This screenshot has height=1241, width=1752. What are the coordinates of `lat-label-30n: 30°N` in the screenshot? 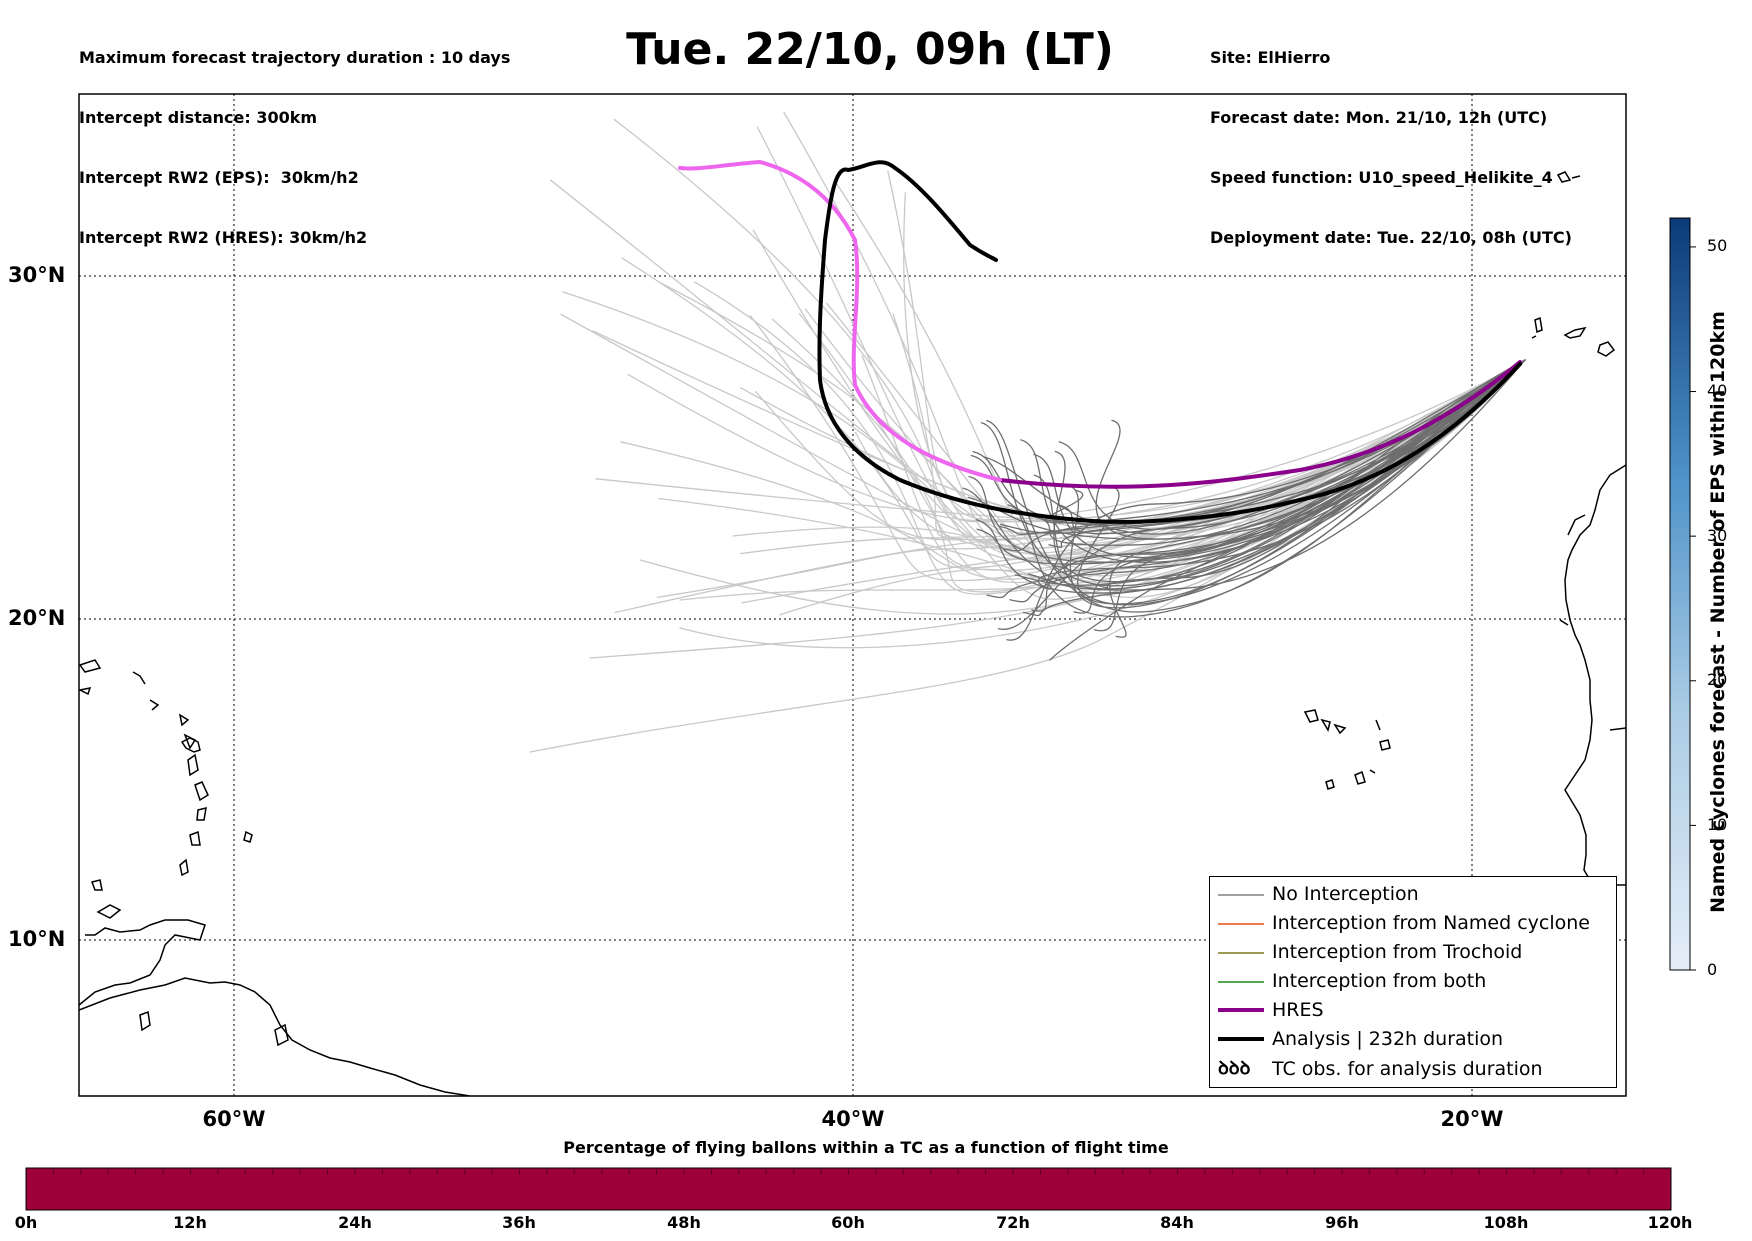 It's located at (37, 275).